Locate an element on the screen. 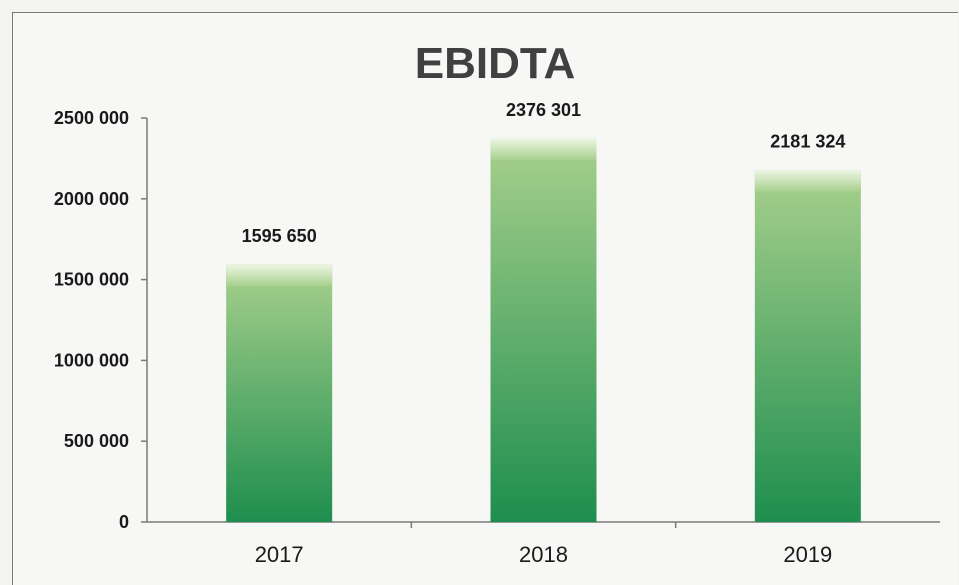  y-tick-label: 0 is located at coordinates (124, 522).